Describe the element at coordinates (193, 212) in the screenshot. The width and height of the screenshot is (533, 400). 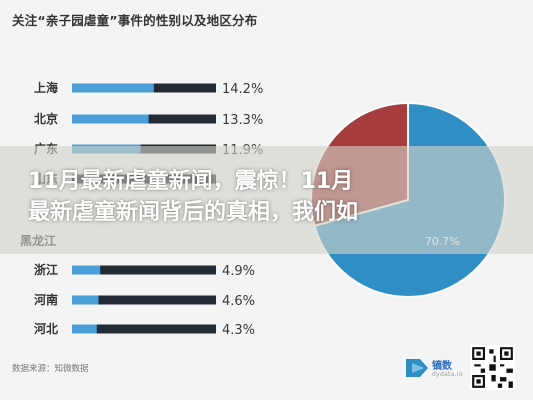
I see `headline-line-2: 最新虐童新闻背后的真相，我们如` at that location.